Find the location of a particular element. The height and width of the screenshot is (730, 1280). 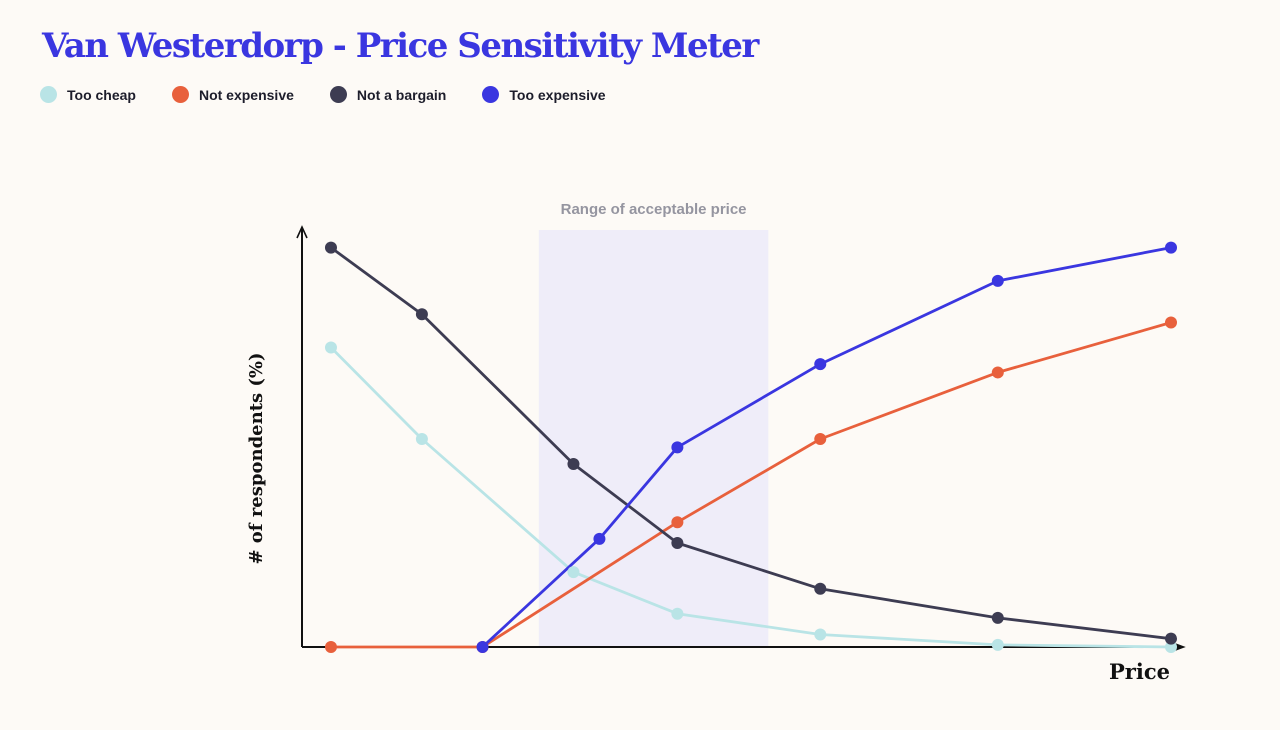

legend-item: Not expensive is located at coordinates (232, 94).